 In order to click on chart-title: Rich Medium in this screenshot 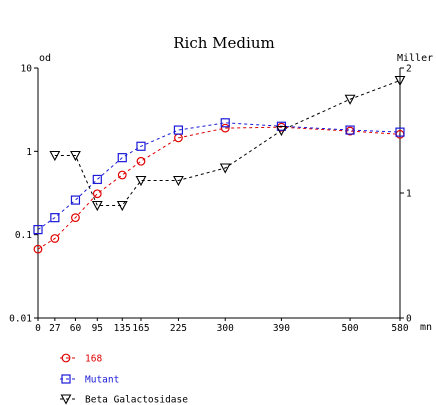, I will do `click(223, 43)`.